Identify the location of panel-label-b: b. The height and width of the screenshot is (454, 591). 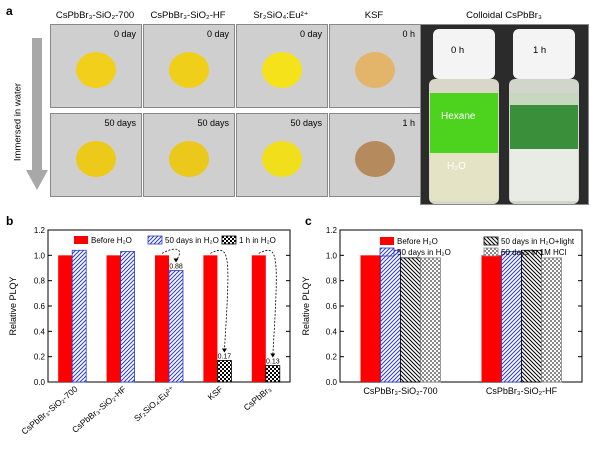
(10, 221).